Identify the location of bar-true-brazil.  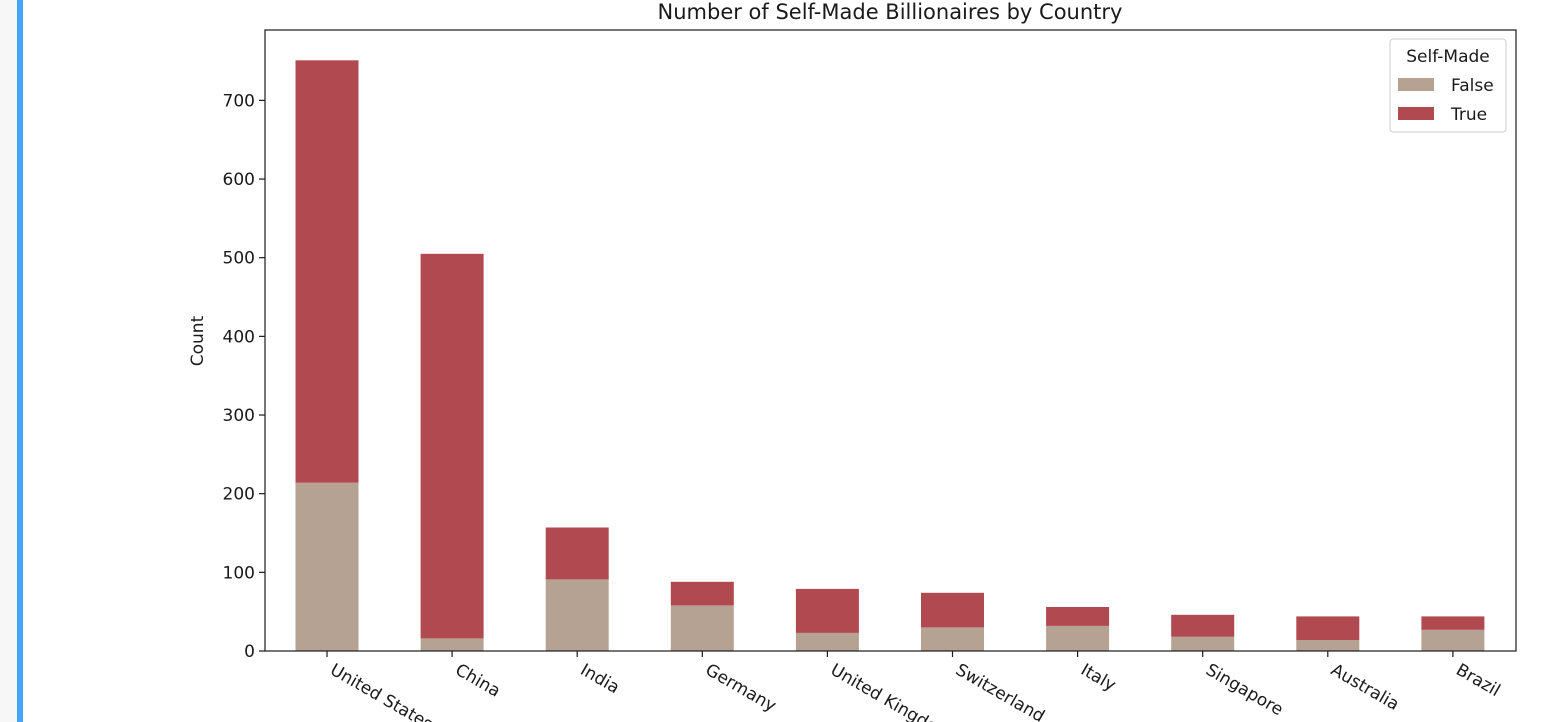
(1453, 623).